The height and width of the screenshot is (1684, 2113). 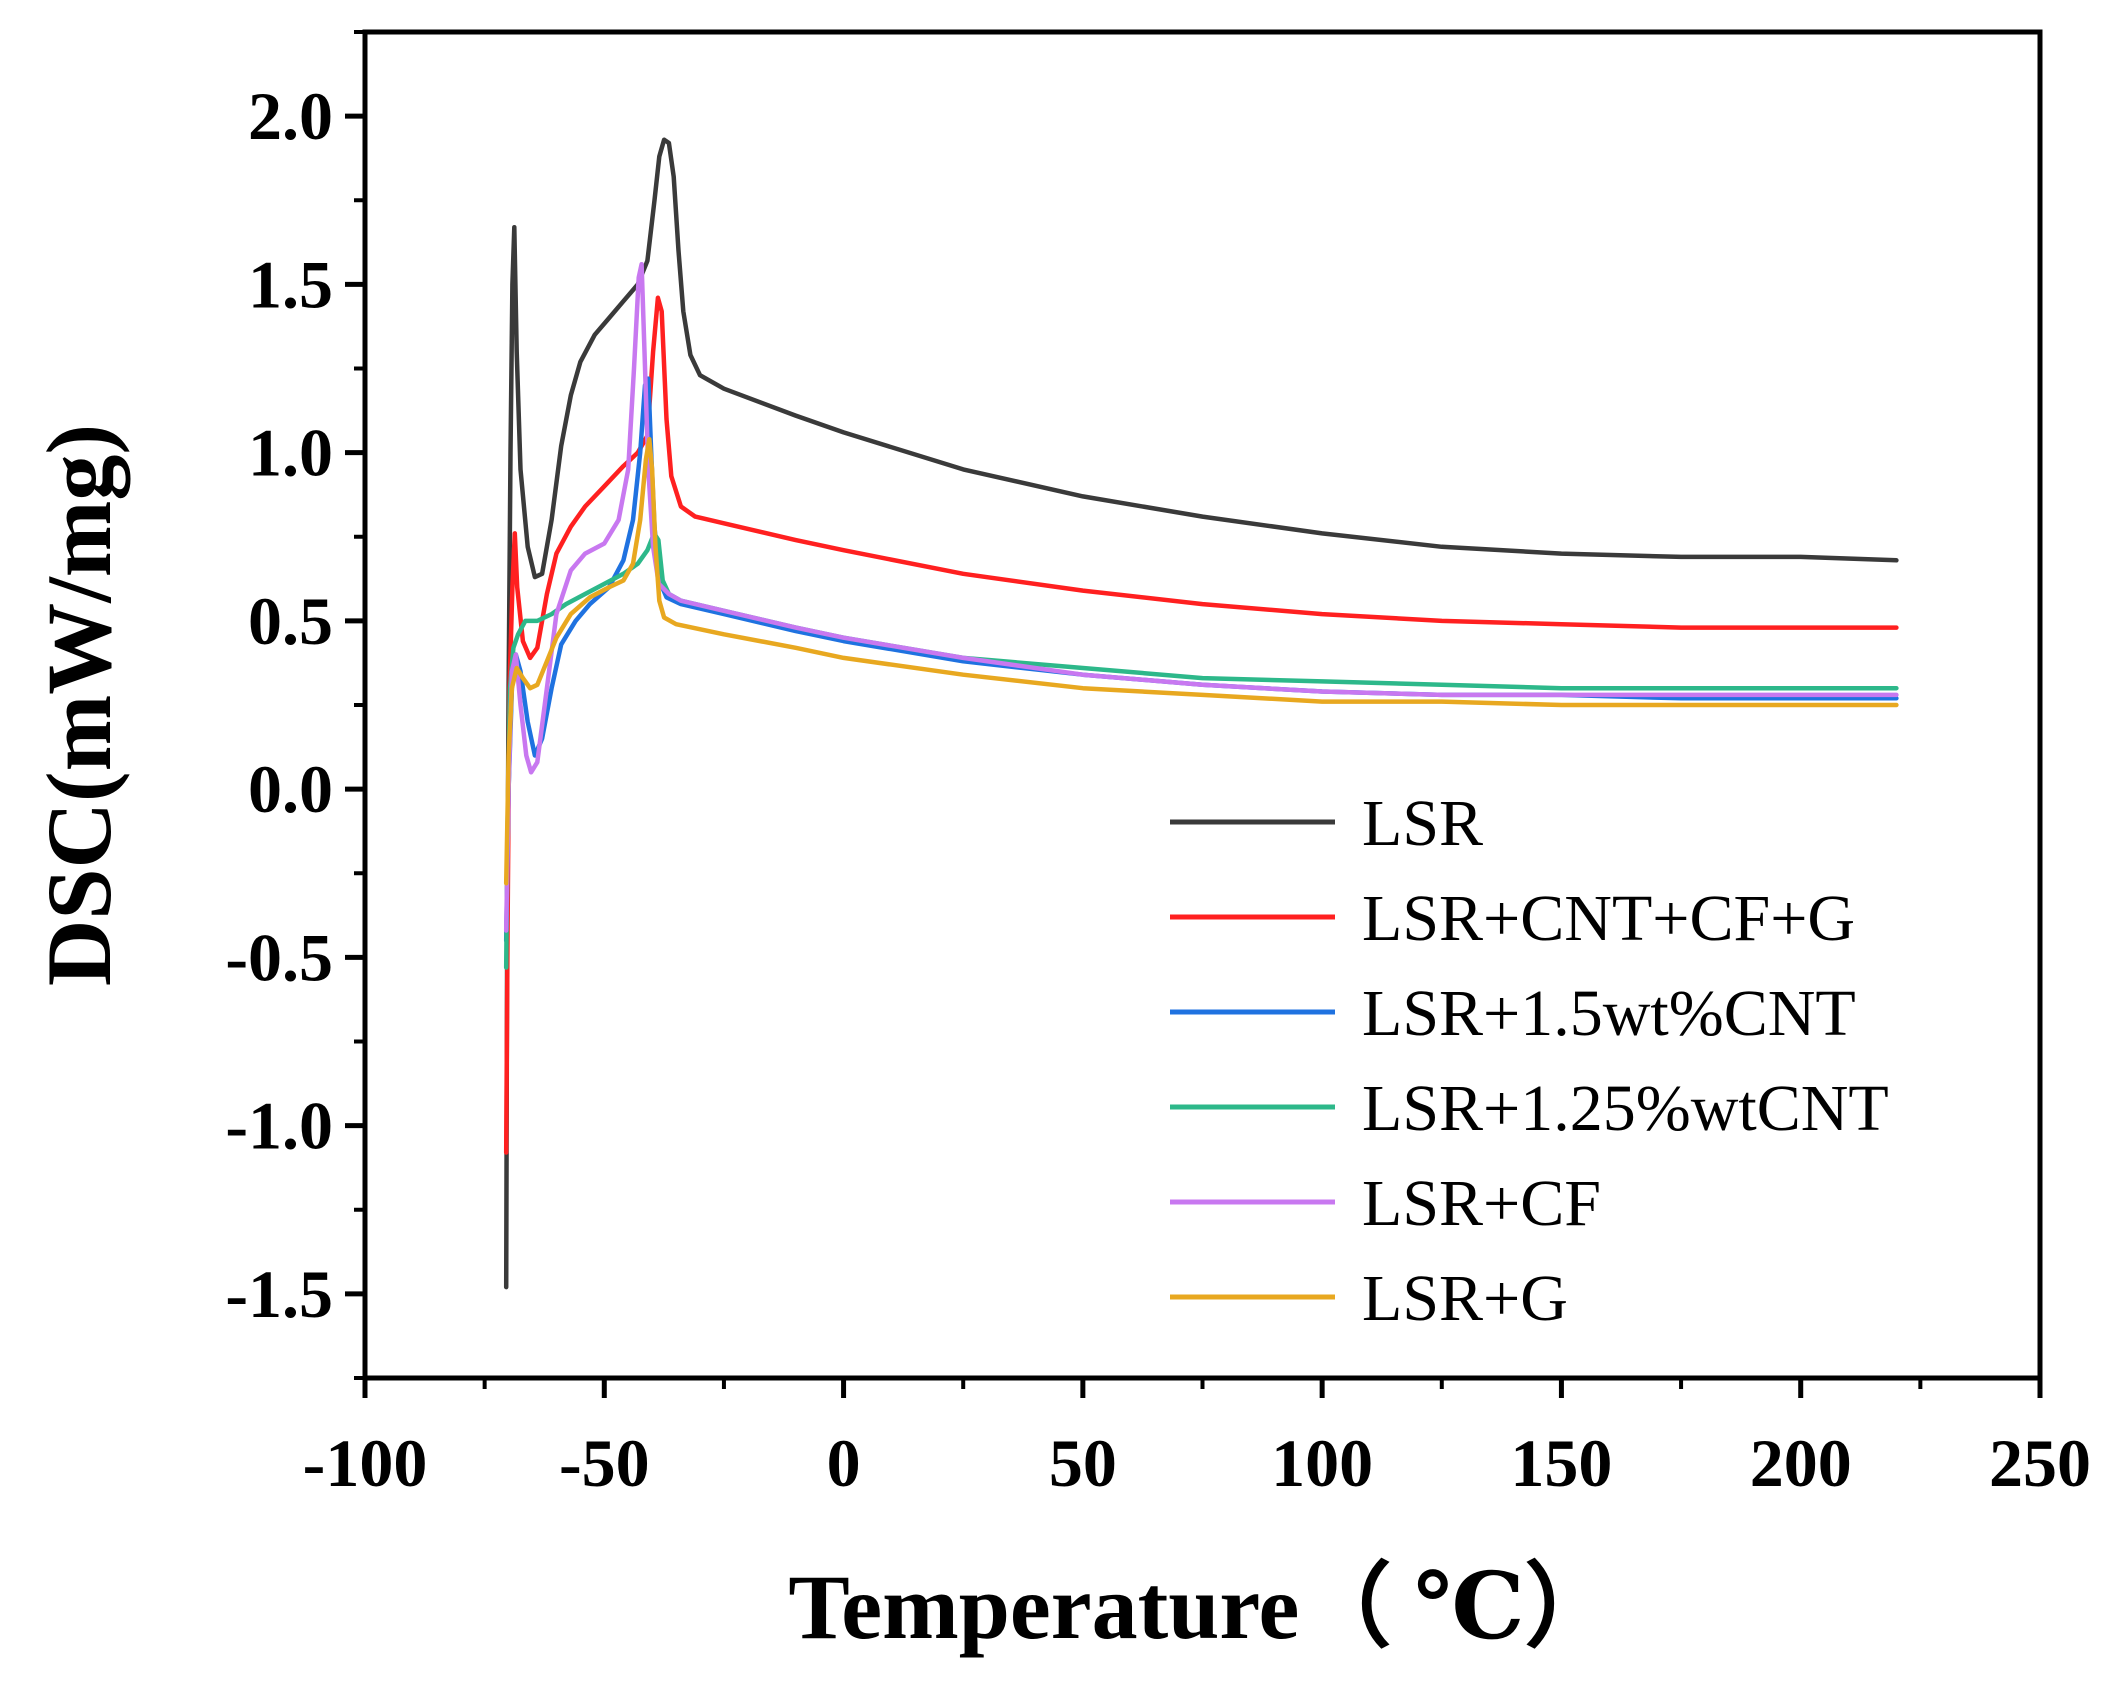 I want to click on y-axis-ticks: -1.5 -1.0 -0.5 0.0 0.5 1.0 1.5 2.0, so click(x=295, y=705).